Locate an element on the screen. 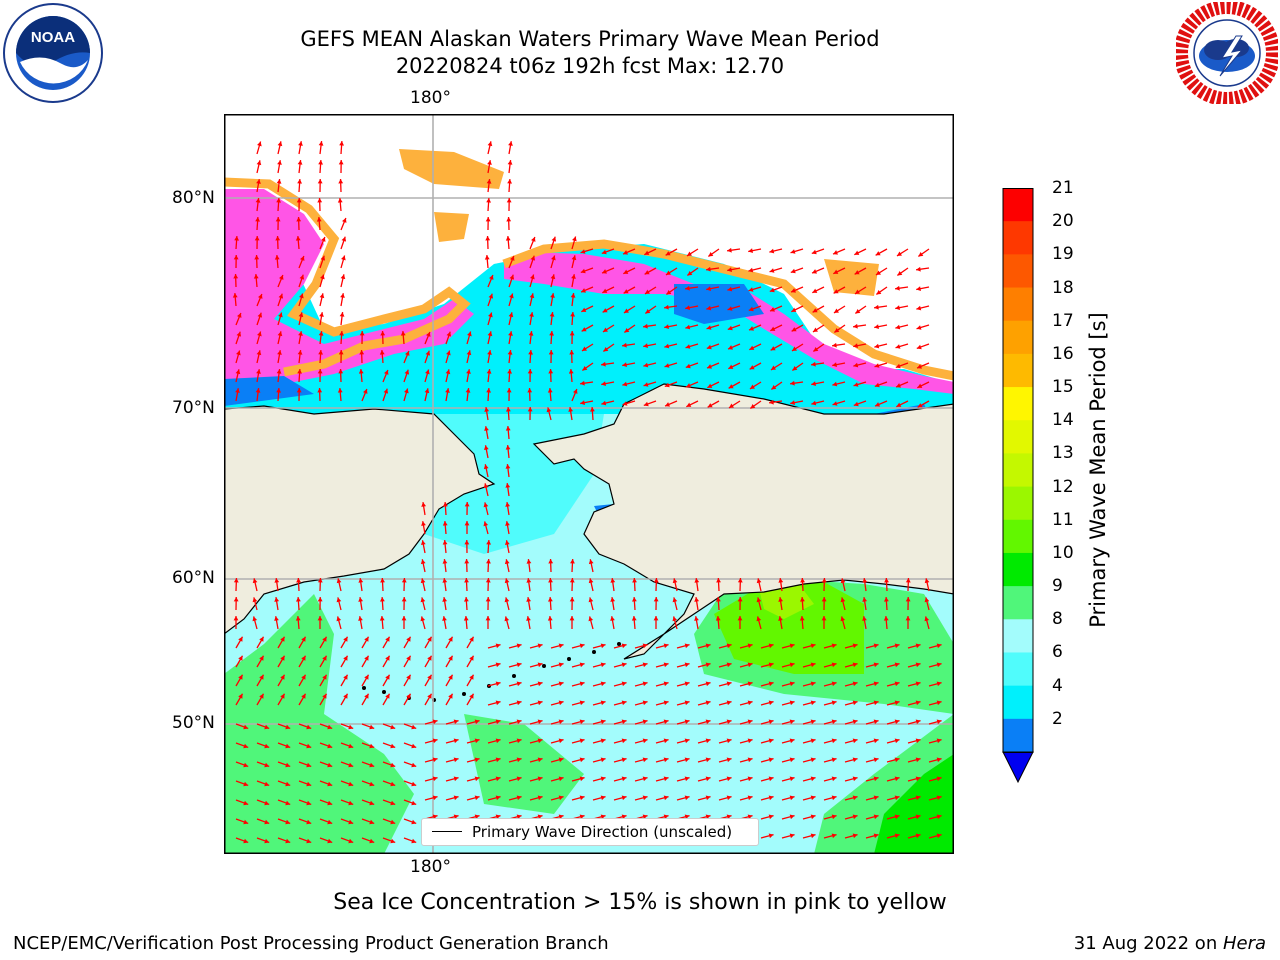  colorbar-segment is located at coordinates (1018, 669).